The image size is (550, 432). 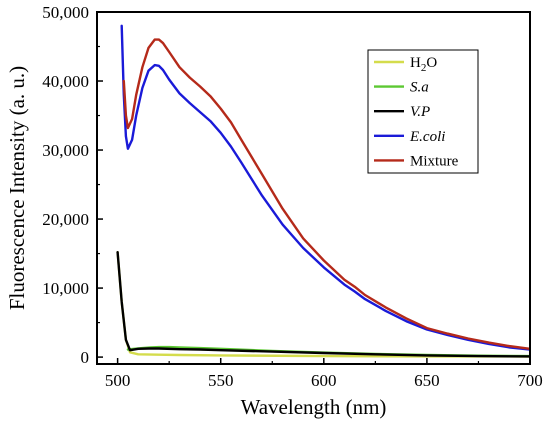 I want to click on y-tick-label: 40,000, so click(x=65, y=81).